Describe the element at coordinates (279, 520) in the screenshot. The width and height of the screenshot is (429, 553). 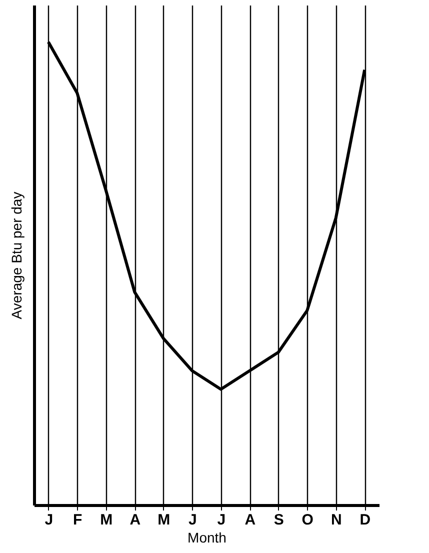
I see `x-tick-label: S` at that location.